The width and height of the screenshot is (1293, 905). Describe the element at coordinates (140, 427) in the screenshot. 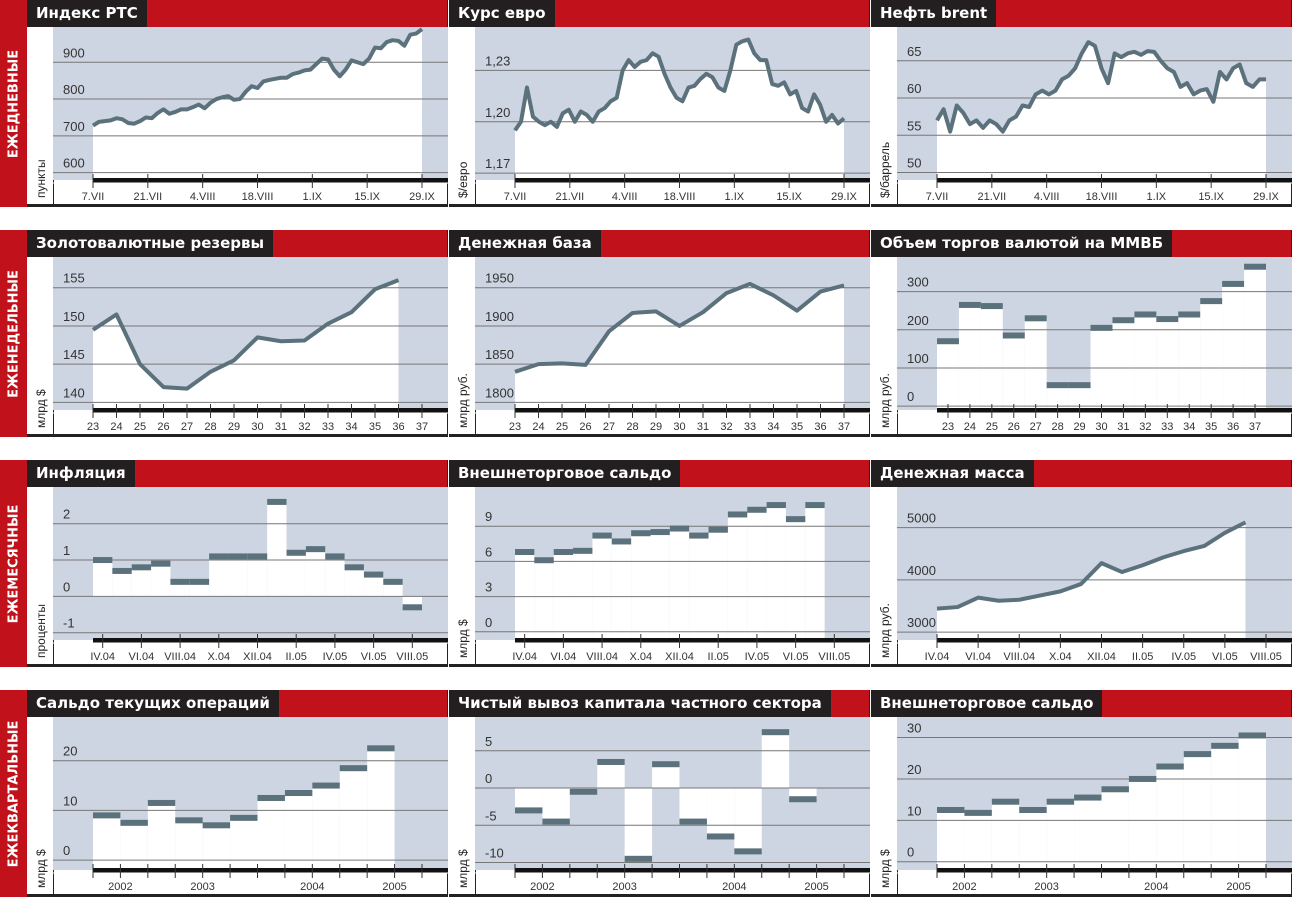

I see `x-tick-label: 25` at that location.